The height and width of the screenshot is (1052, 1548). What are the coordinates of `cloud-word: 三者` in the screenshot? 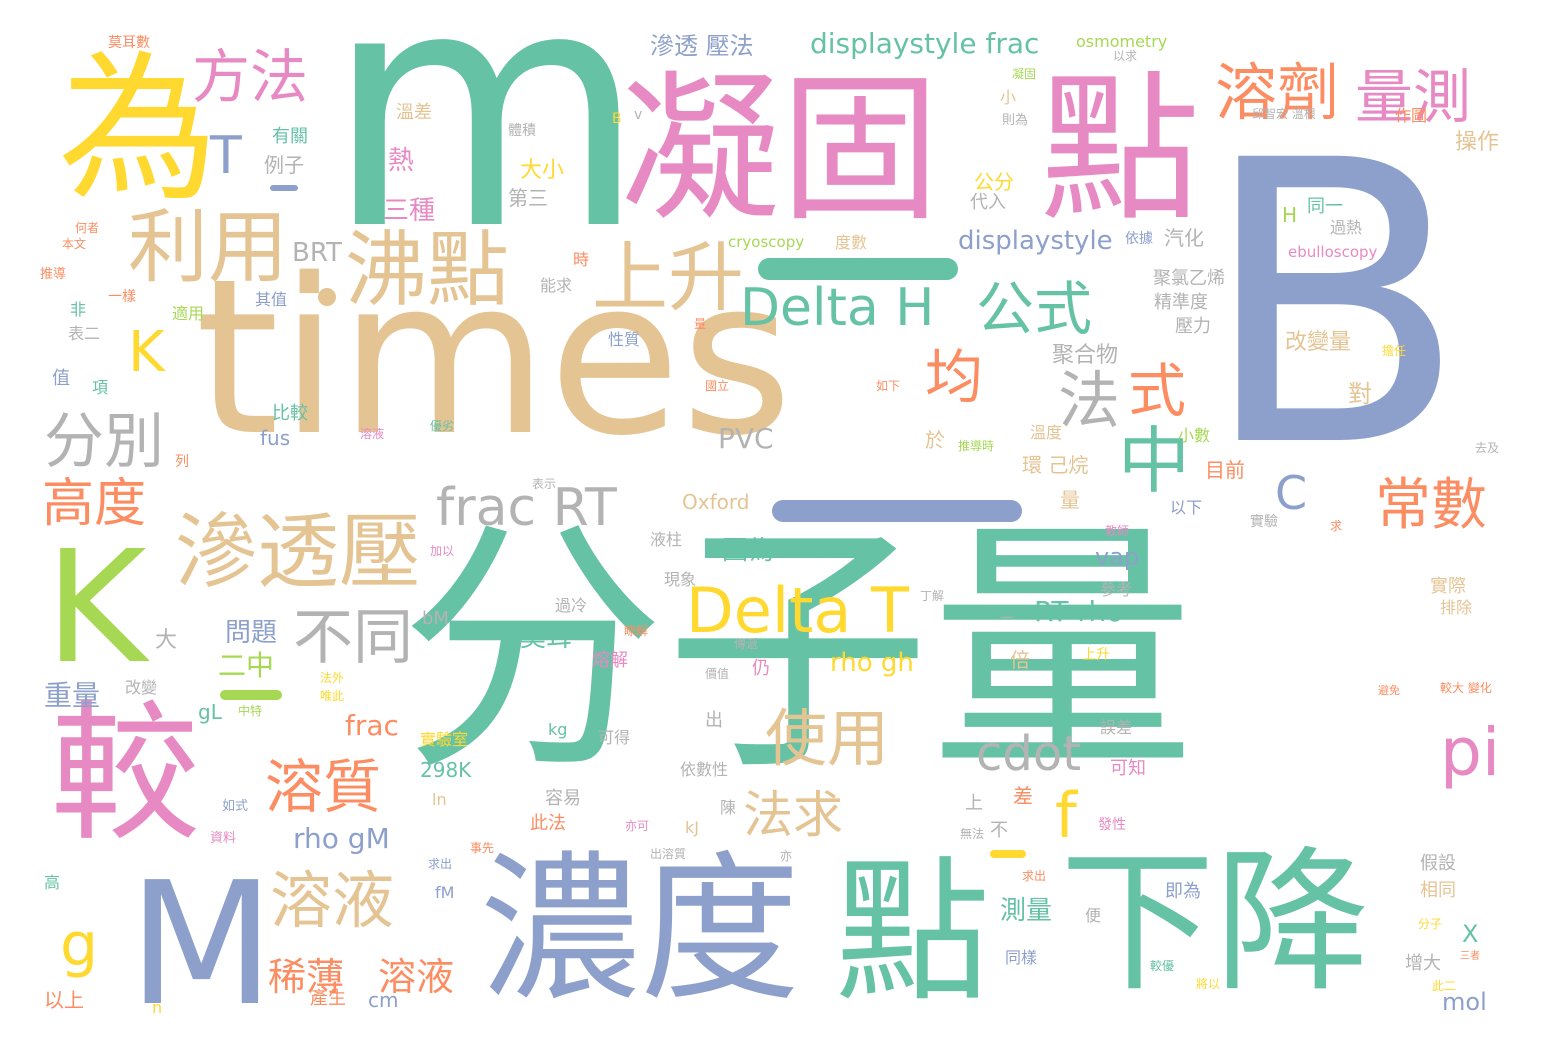 It's located at (1470, 956).